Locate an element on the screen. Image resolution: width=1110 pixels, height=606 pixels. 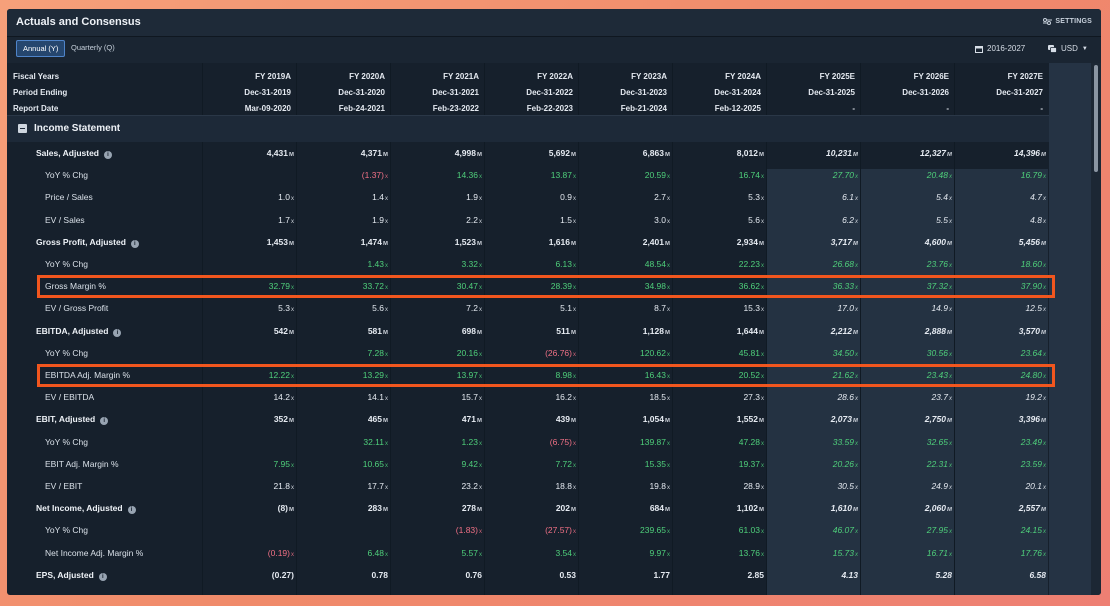
row-label-text: Net Income, Adjusted is located at coordinates (79, 508).